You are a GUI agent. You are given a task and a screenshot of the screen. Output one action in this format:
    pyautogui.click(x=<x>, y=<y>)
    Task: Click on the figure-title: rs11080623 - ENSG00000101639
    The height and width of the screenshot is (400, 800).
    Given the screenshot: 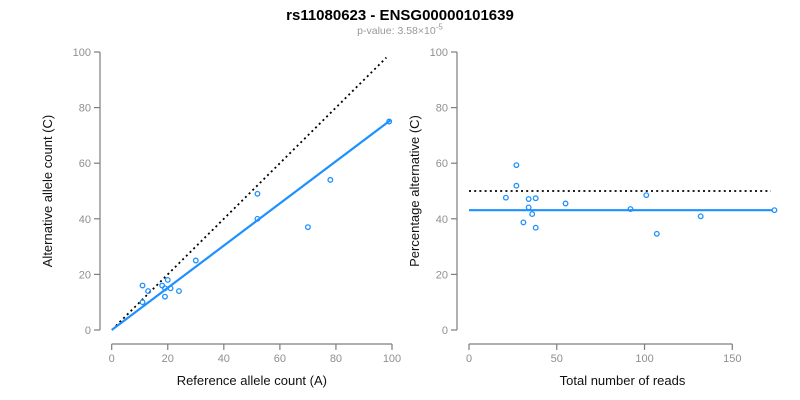 What is the action you would take?
    pyautogui.click(x=400, y=15)
    